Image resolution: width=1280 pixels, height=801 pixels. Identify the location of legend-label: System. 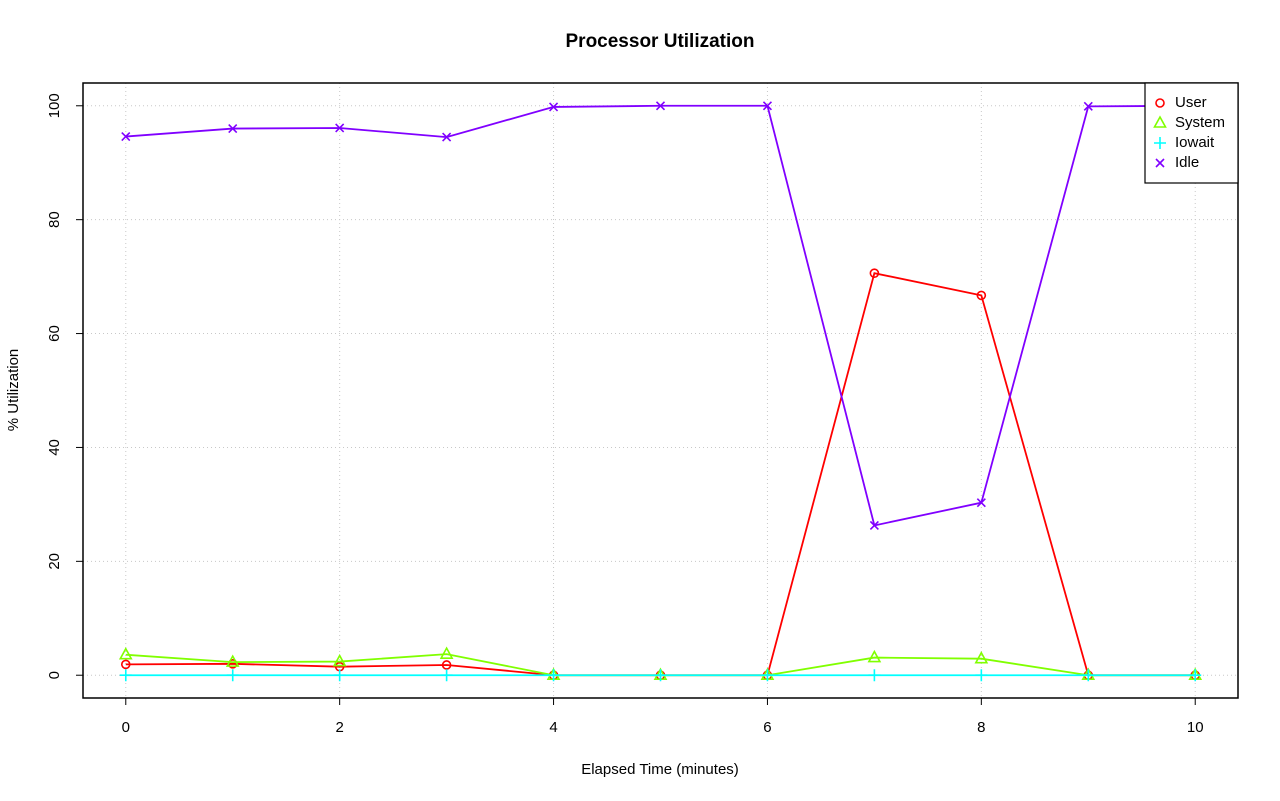
(1200, 122).